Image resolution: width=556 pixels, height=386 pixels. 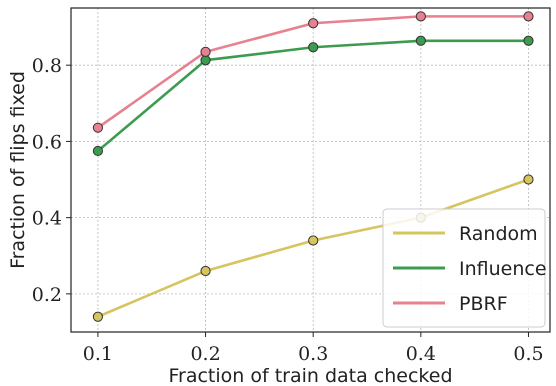 I want to click on legend: Random Influence PBRF, so click(x=464, y=268).